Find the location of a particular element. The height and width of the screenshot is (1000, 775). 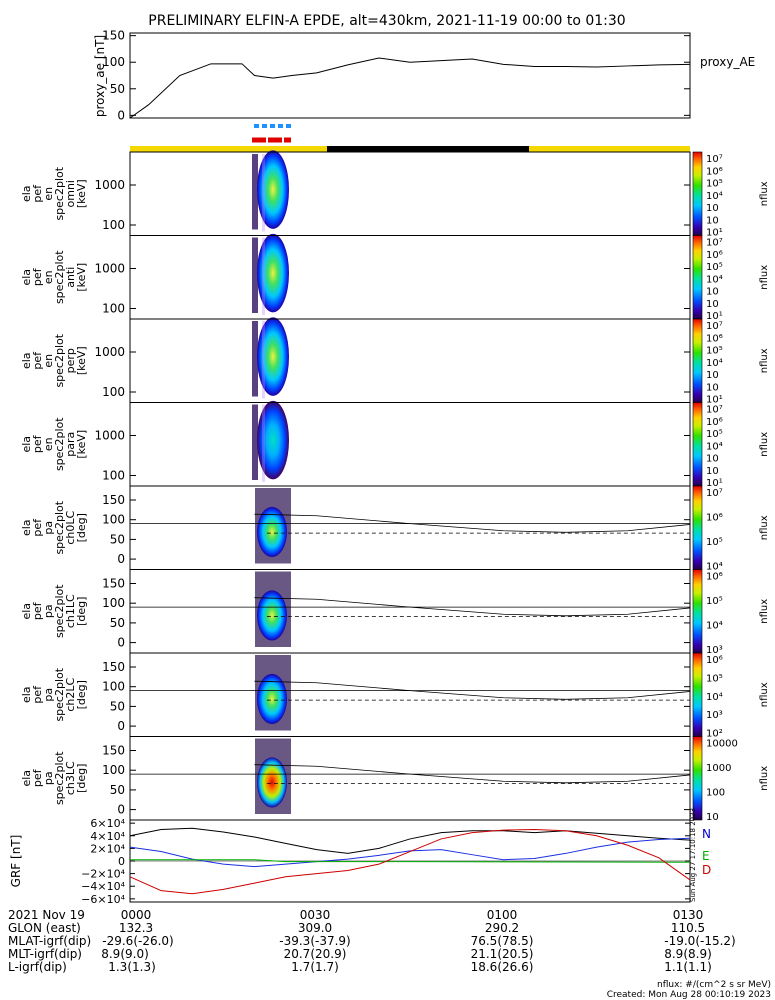

proxy-ae-frame is located at coordinates (410, 75).